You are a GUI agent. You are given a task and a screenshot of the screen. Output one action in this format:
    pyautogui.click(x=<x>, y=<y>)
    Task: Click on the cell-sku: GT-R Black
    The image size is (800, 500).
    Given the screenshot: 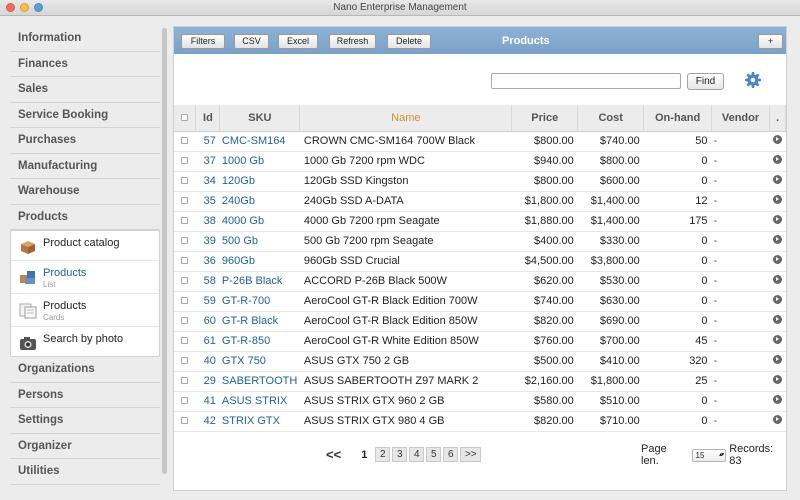 What is the action you would take?
    pyautogui.click(x=259, y=321)
    